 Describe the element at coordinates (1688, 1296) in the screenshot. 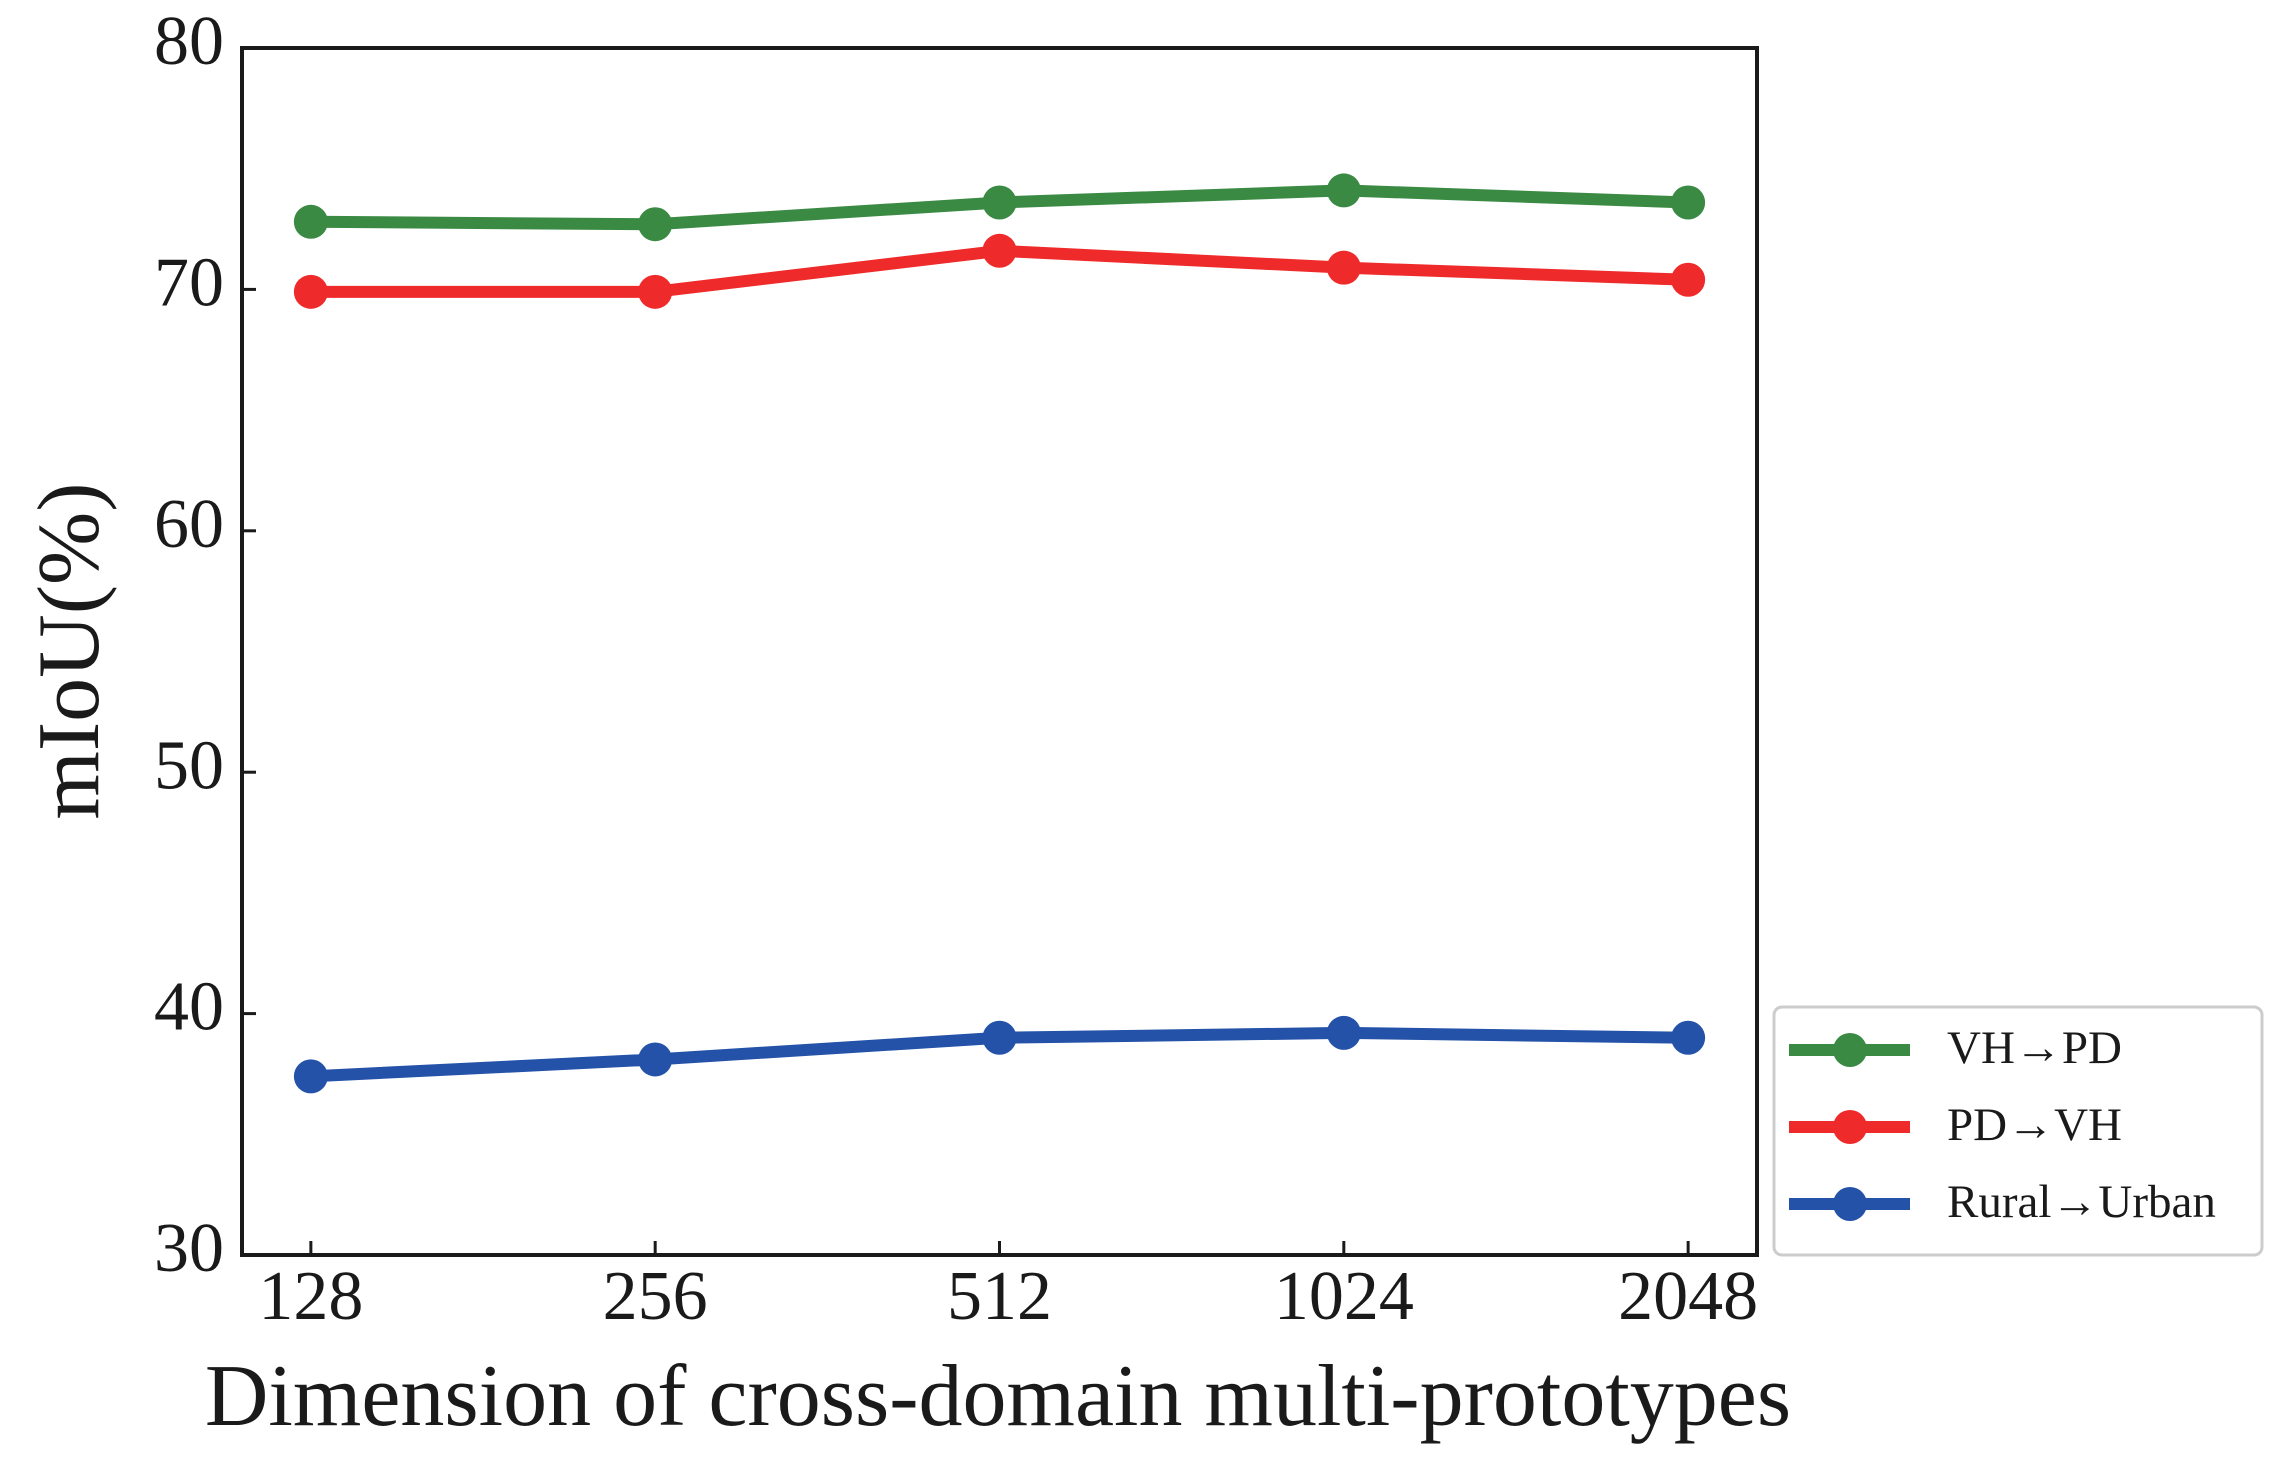

I see `x-tick-label: 2048` at that location.